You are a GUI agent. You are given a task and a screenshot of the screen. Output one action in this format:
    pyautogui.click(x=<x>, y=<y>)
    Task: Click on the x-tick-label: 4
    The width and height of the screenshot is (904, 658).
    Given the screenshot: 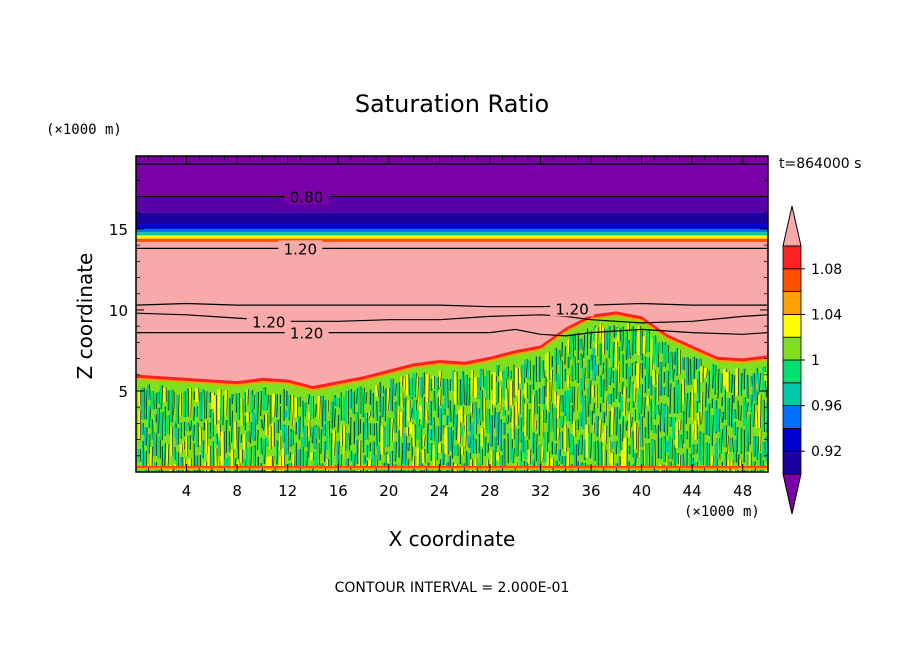 What is the action you would take?
    pyautogui.click(x=187, y=491)
    